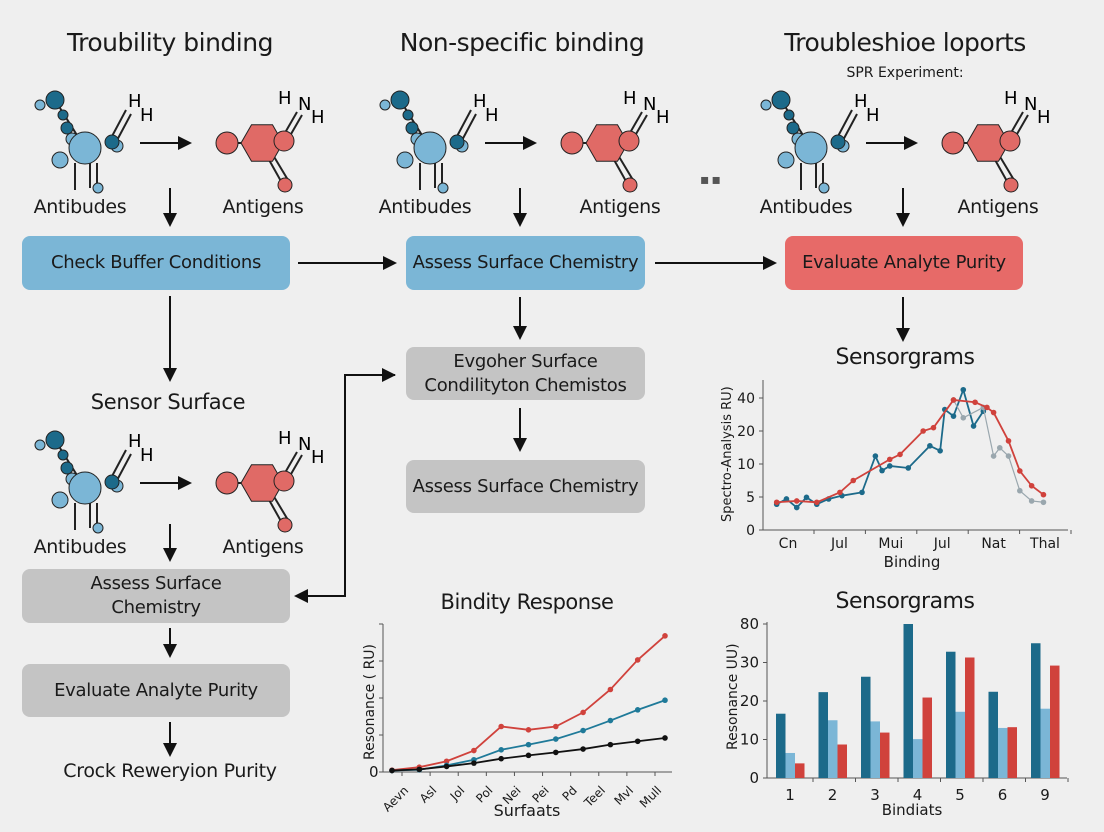  What do you see at coordinates (623, 795) in the screenshot?
I see `x-tick-label: Mvl` at bounding box center [623, 795].